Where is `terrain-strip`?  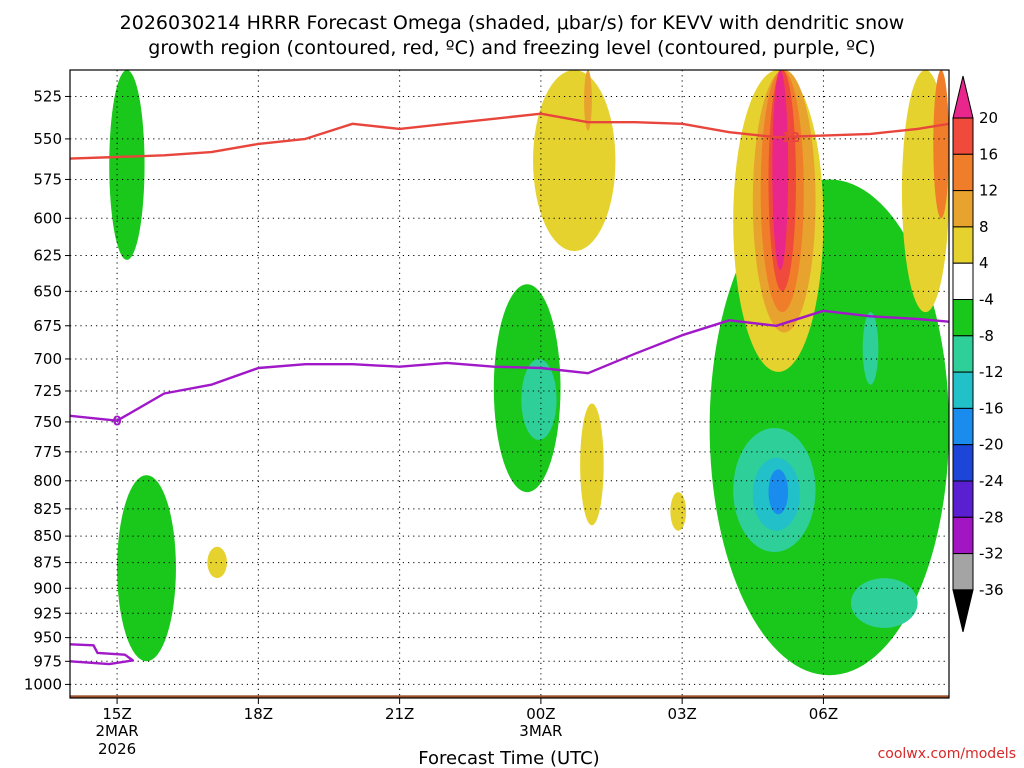 terrain-strip is located at coordinates (509, 696).